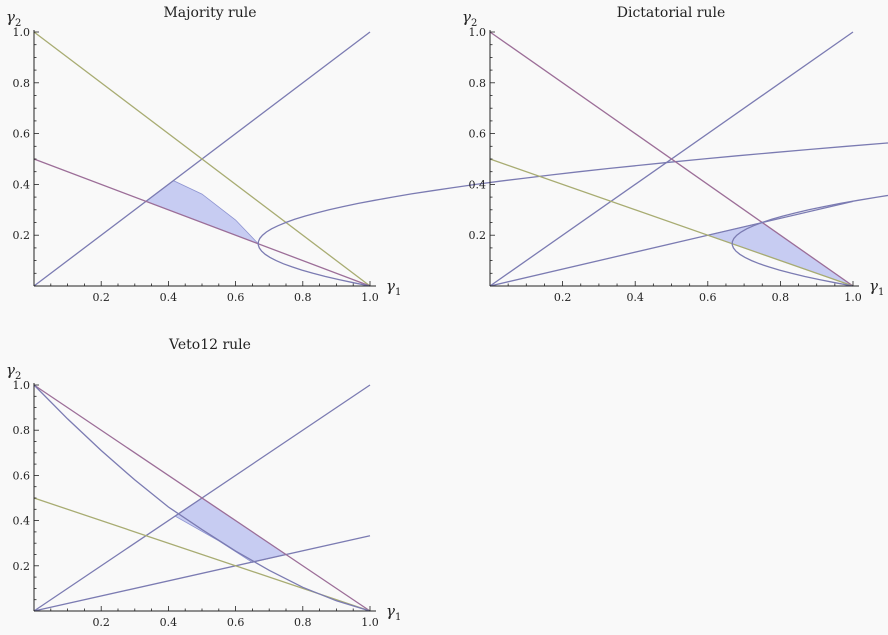  What do you see at coordinates (209, 13) in the screenshot?
I see `chart-title: Majority rule` at bounding box center [209, 13].